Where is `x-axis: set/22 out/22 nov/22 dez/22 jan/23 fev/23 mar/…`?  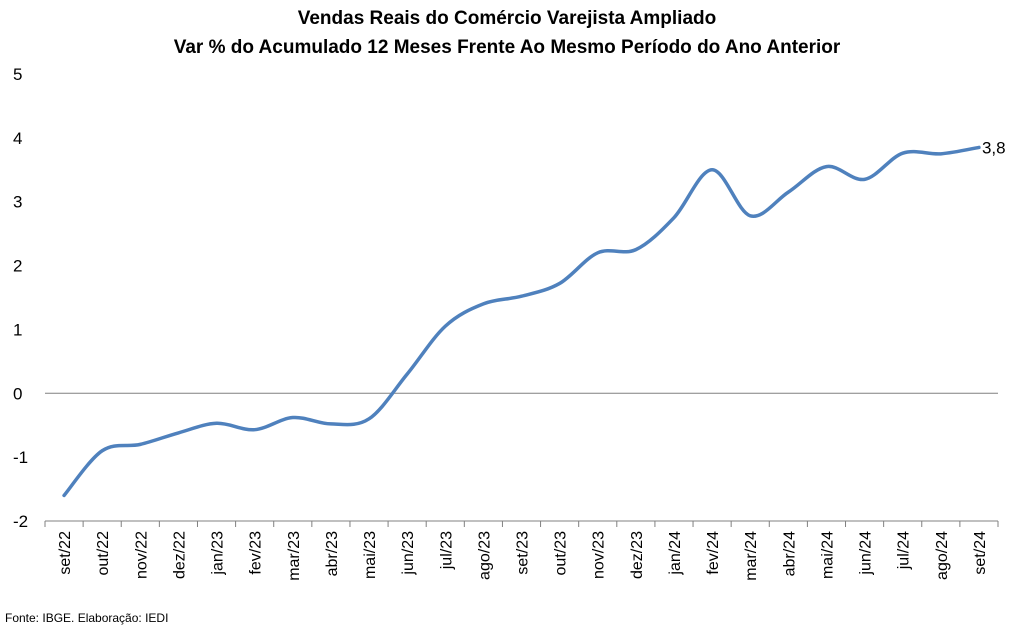
x-axis: set/22 out/22 nov/22 dez/22 jan/23 fev/23 mar/… is located at coordinates (521, 550).